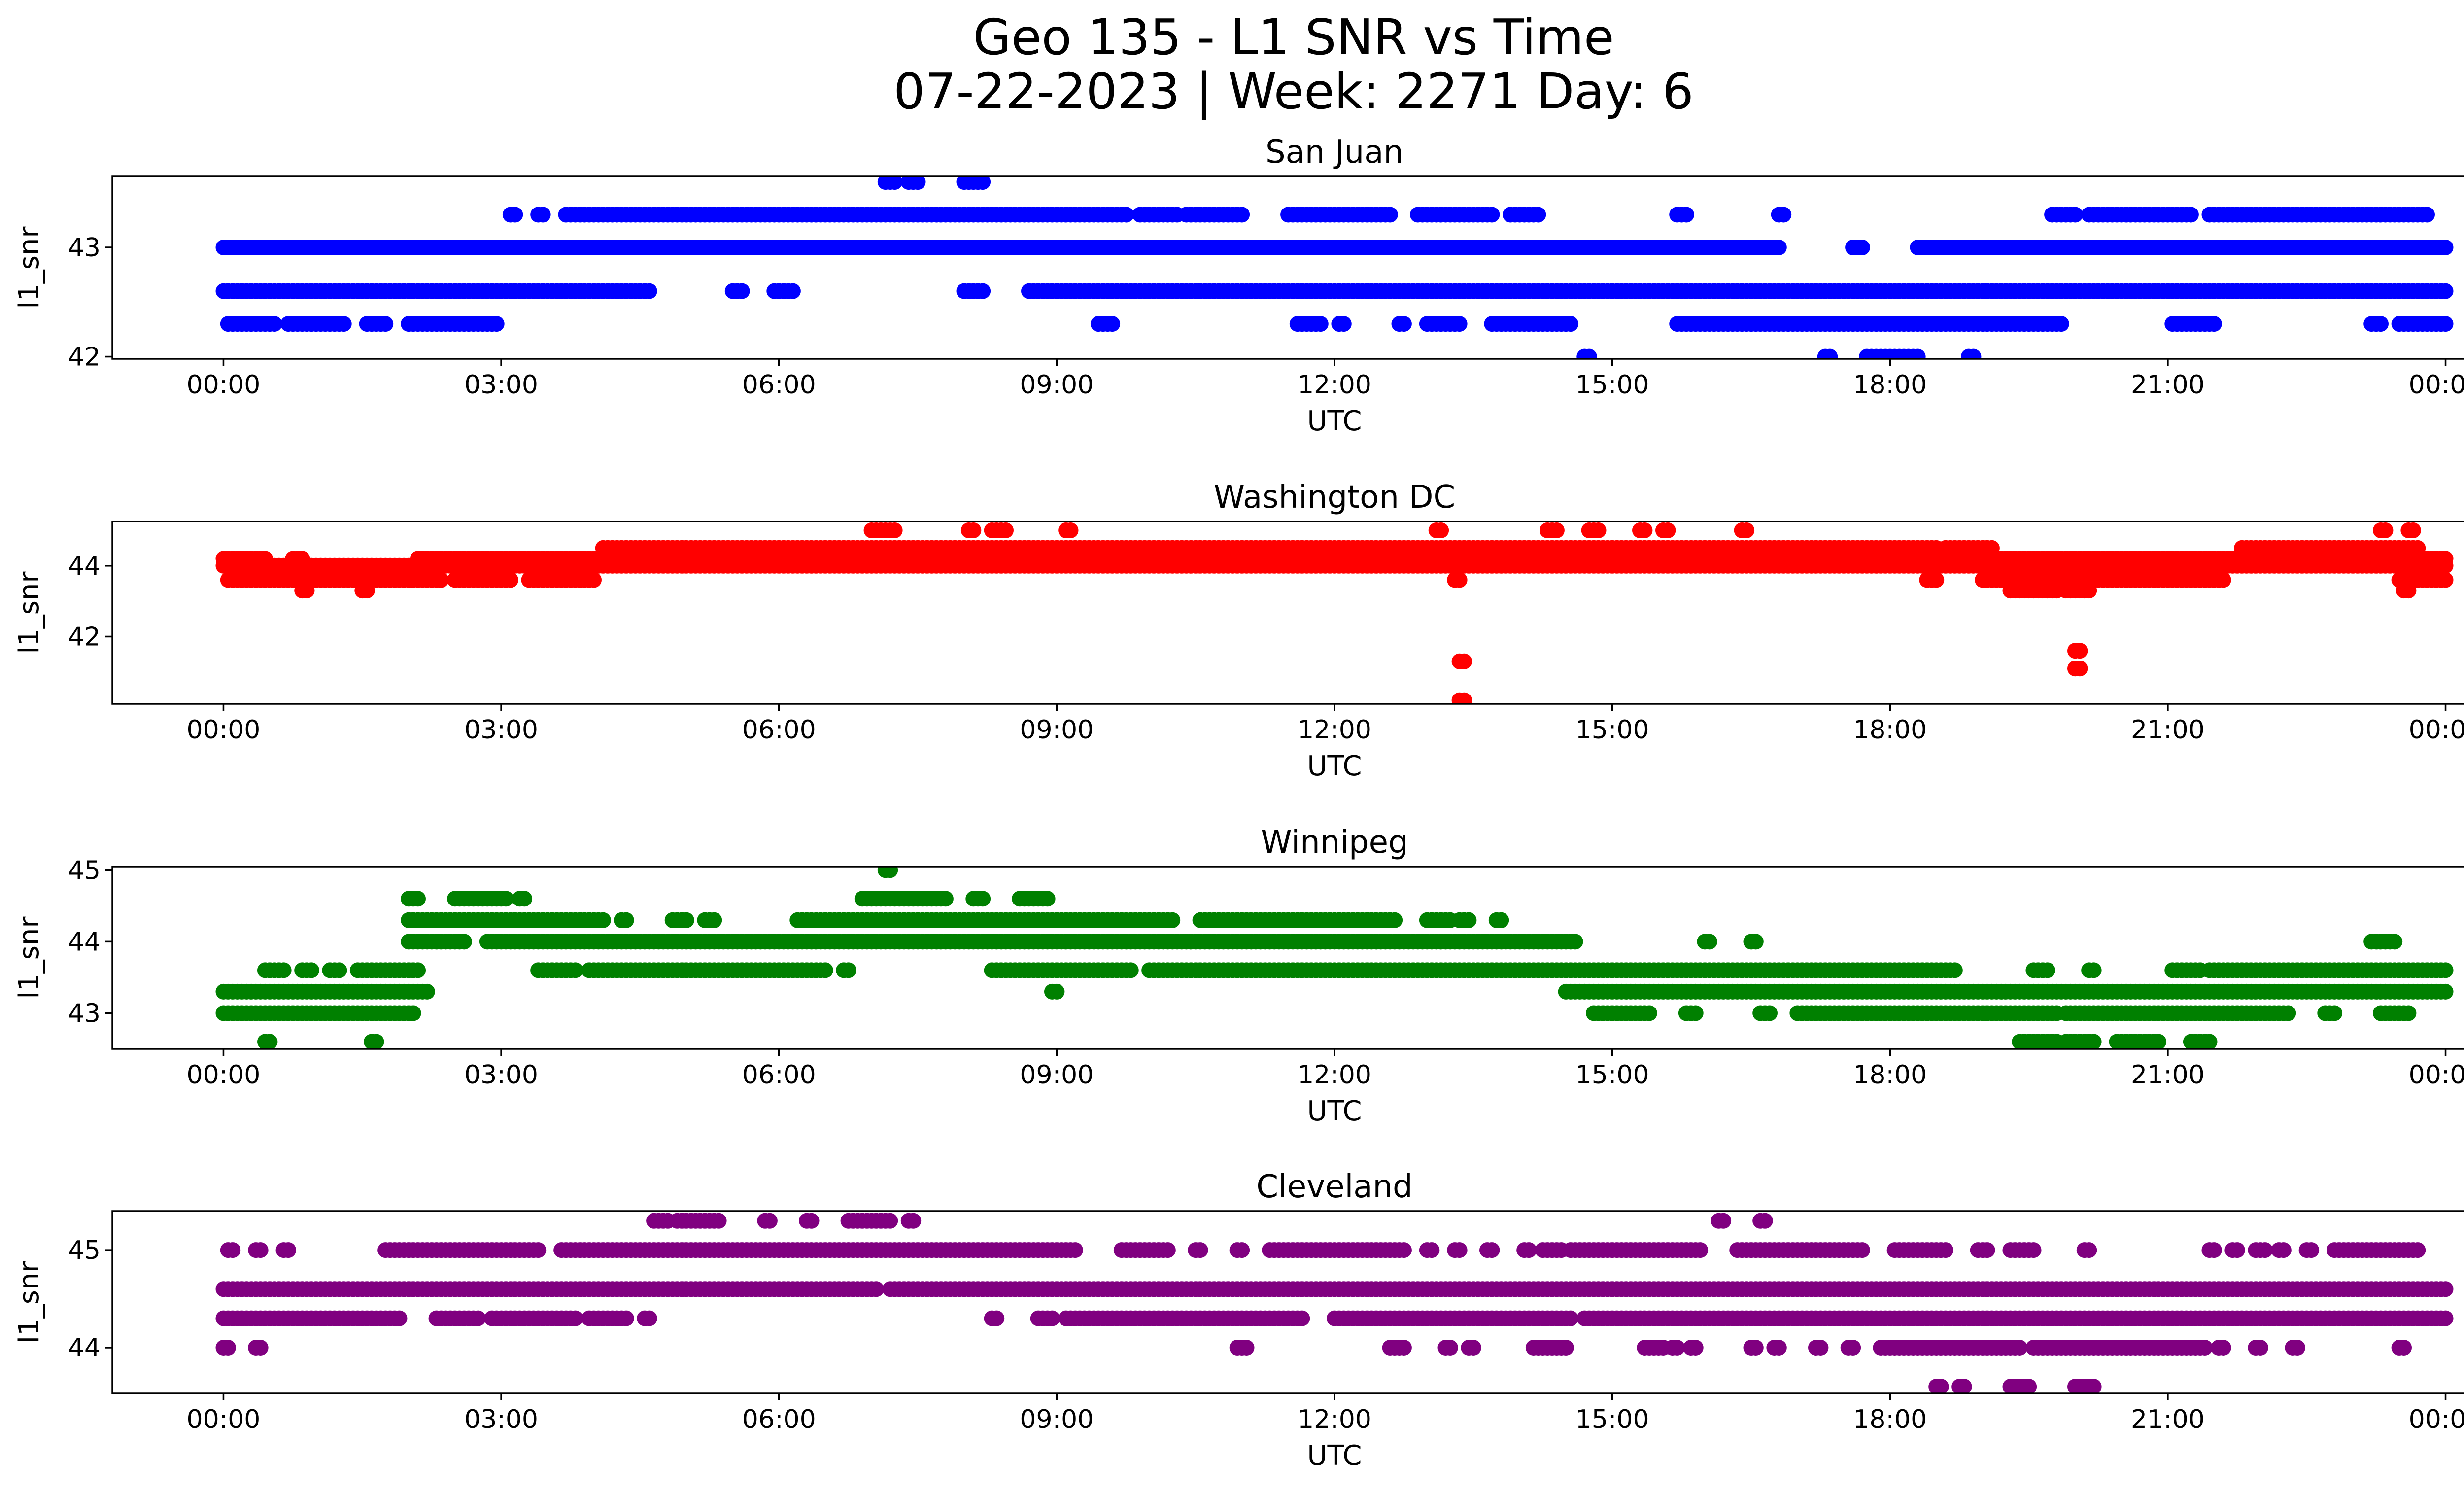 This screenshot has width=2464, height=1495. What do you see at coordinates (1334, 497) in the screenshot?
I see `subplot-title: Washington DC` at bounding box center [1334, 497].